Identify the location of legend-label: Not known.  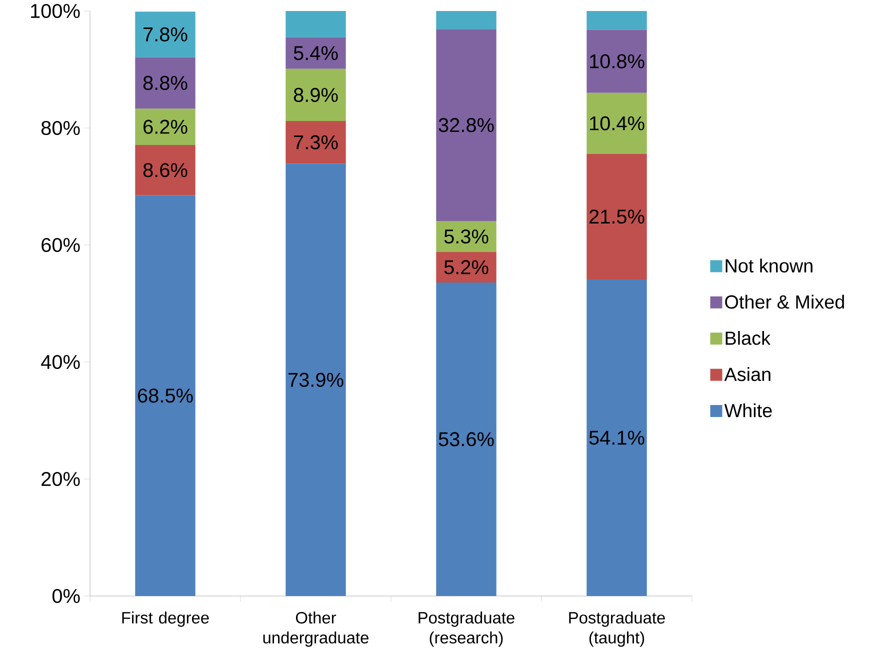
(769, 265).